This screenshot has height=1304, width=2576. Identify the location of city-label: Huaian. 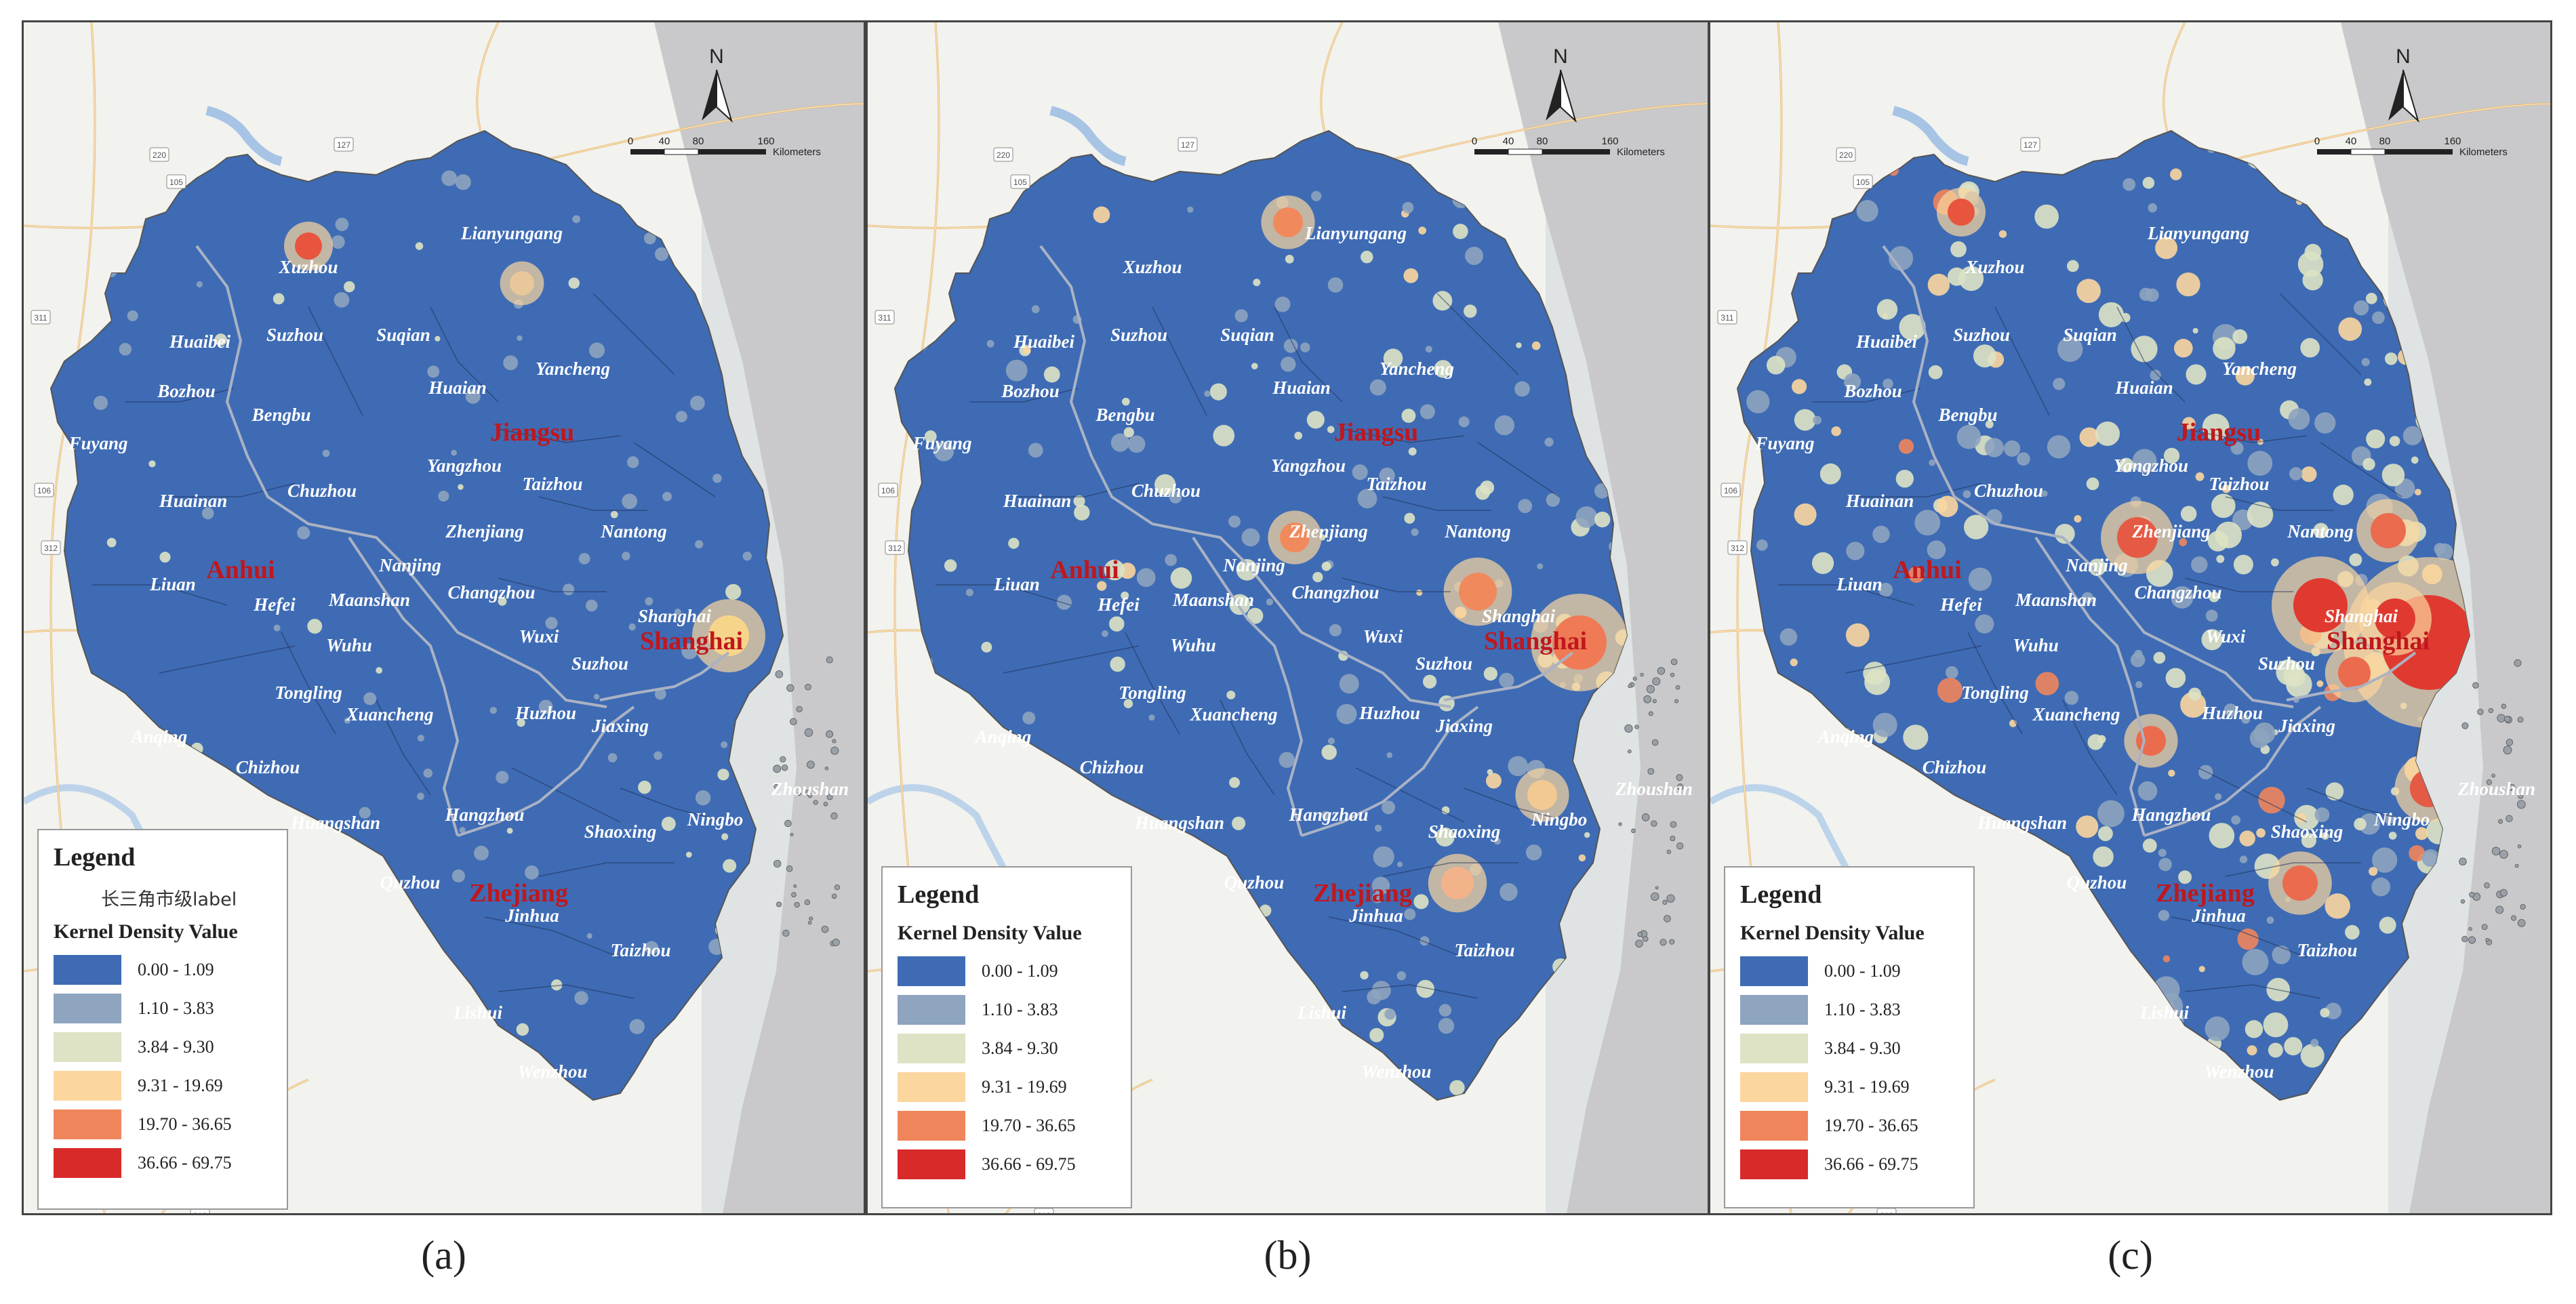
(1301, 388).